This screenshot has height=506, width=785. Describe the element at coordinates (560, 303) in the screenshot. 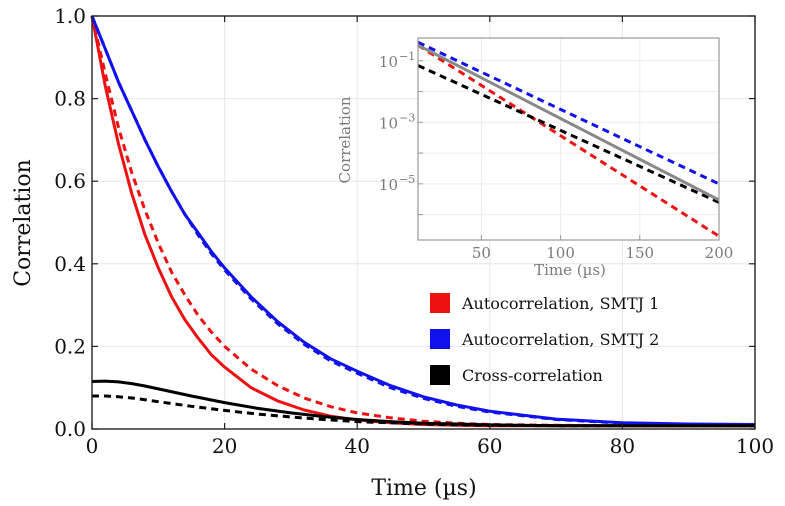

I see `legend-label-smtj1: Autocorrelation, SMTJ 1` at that location.